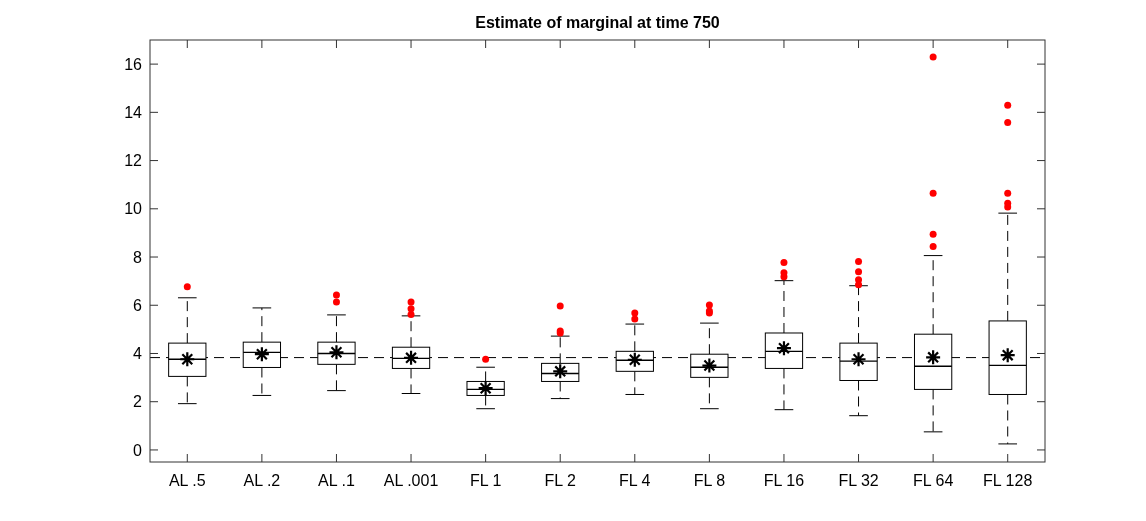 This screenshot has height=521, width=1146. What do you see at coordinates (187, 480) in the screenshot?
I see `x-tick-label: AL .5` at bounding box center [187, 480].